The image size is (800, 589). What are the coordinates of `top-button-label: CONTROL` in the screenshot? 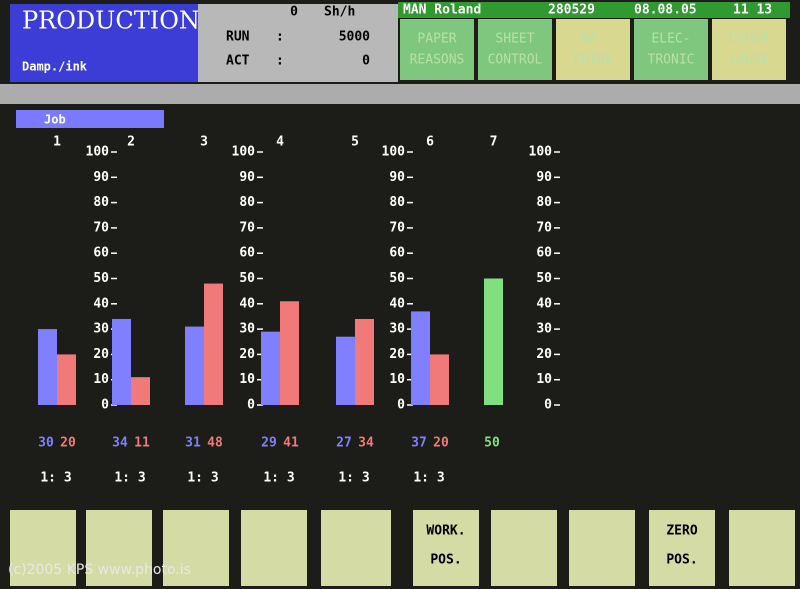 It's located at (515, 60).